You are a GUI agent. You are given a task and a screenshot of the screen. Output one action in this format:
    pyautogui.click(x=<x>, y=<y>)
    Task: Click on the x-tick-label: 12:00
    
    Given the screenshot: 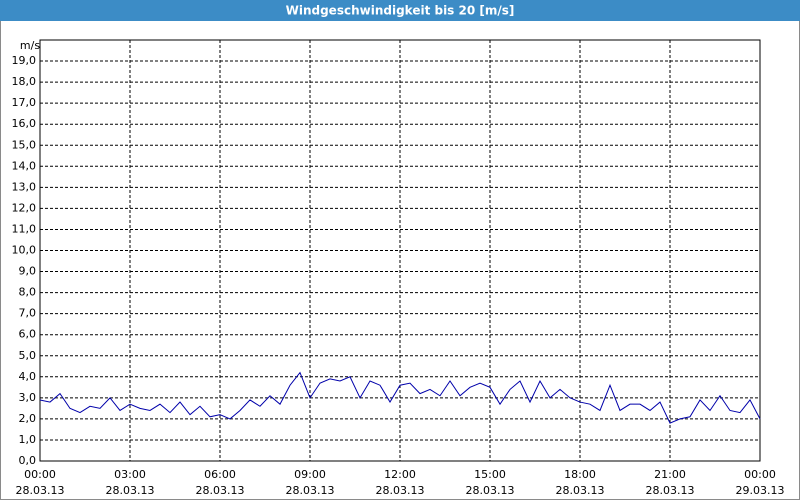 What is the action you would take?
    pyautogui.click(x=400, y=474)
    